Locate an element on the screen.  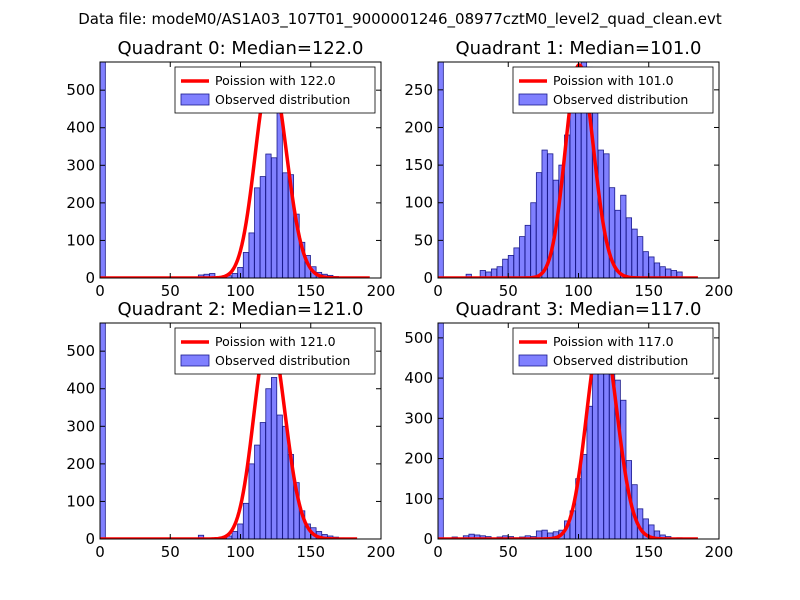
y-tick-label: 300 is located at coordinates (80, 426).